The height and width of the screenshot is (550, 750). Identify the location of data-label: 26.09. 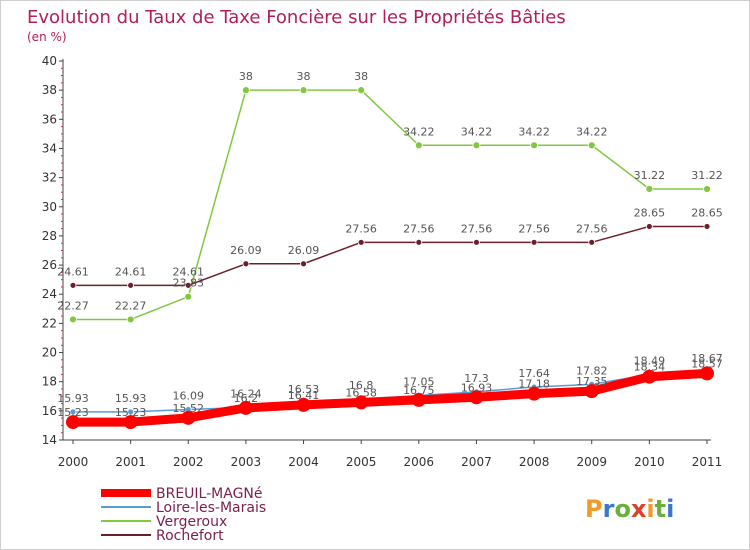
(246, 250).